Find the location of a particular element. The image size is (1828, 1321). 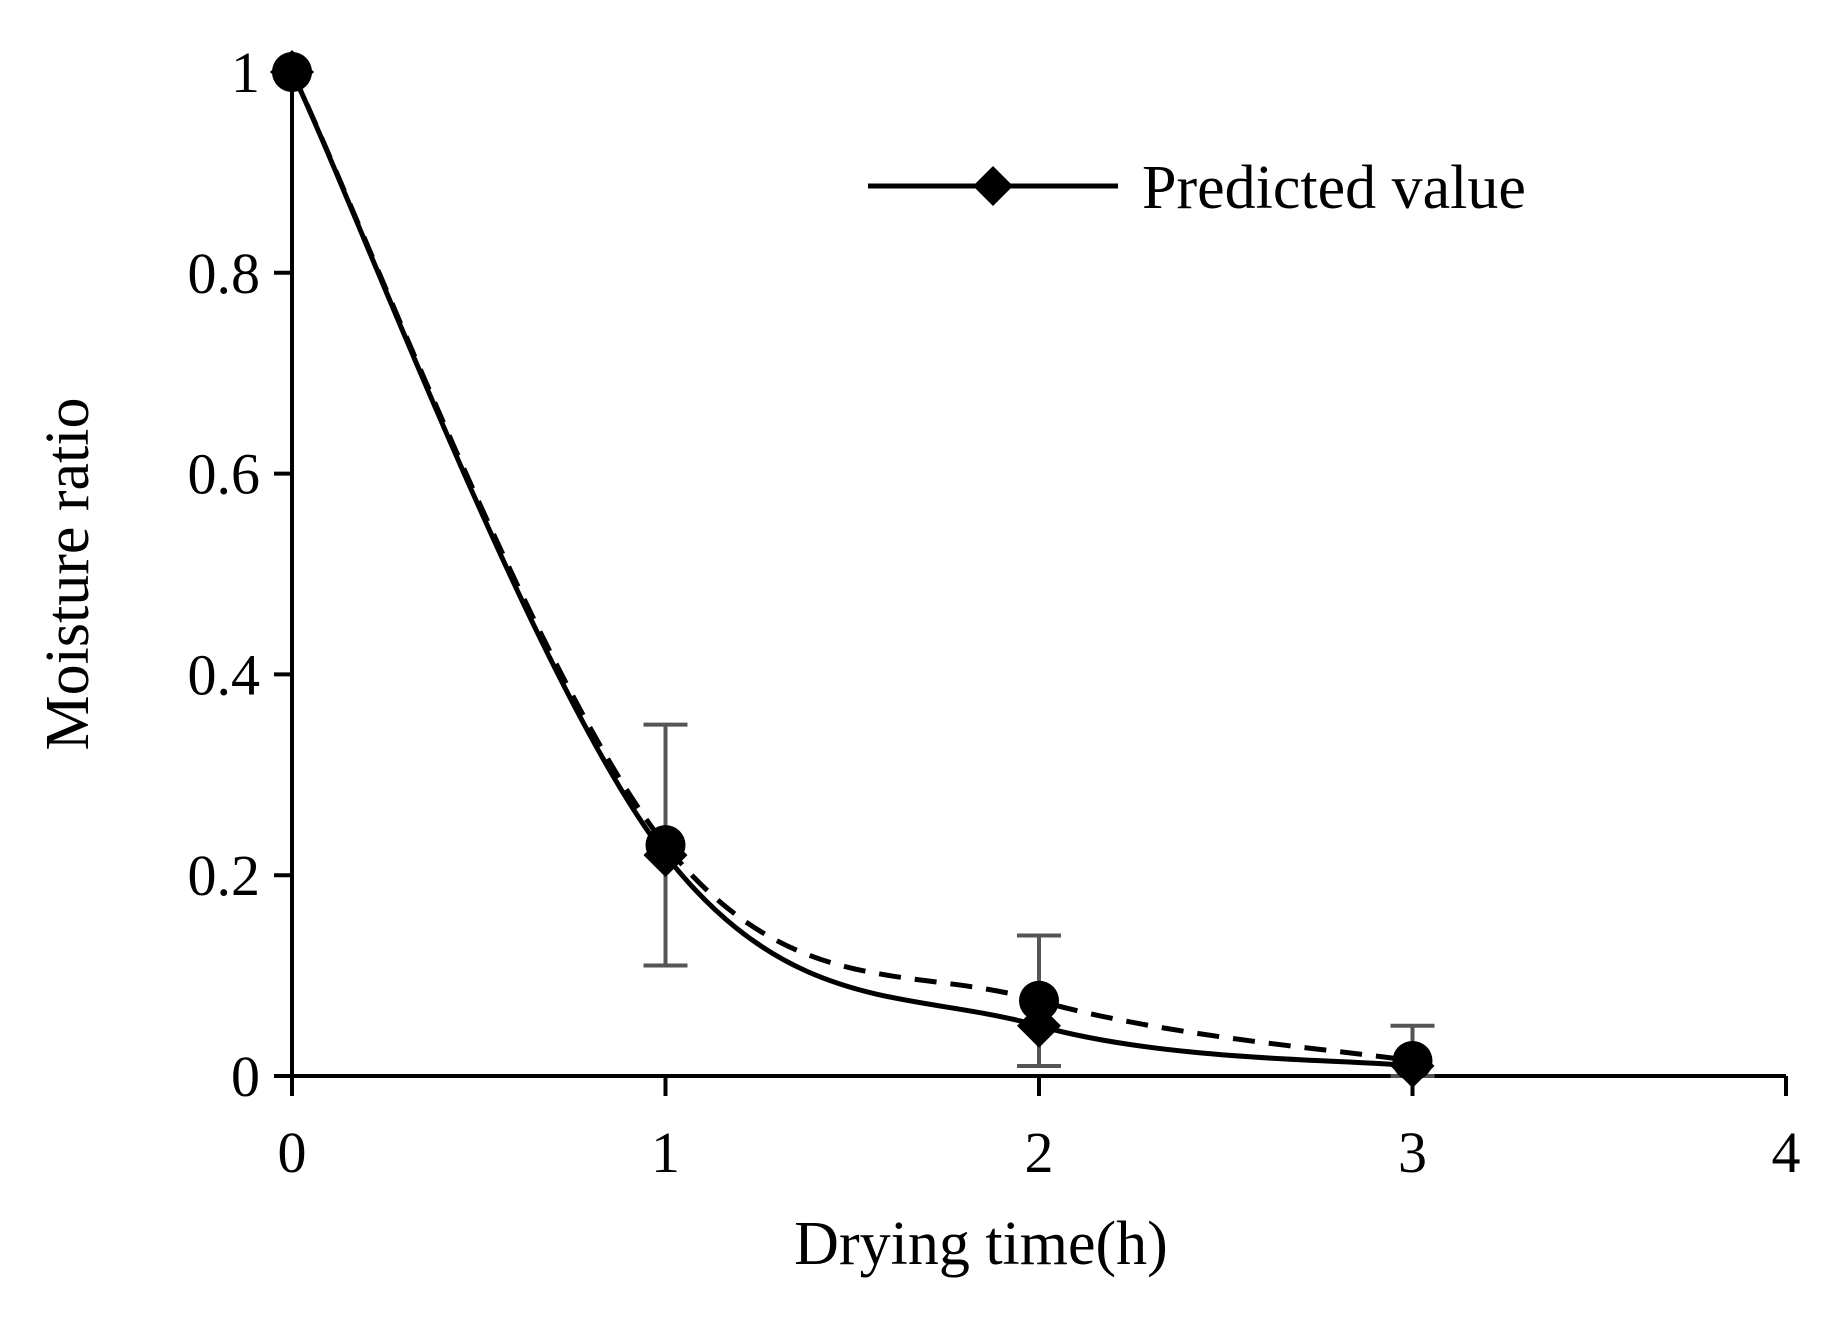

y-tick-label-0.4: 0.4 is located at coordinates (224, 674).